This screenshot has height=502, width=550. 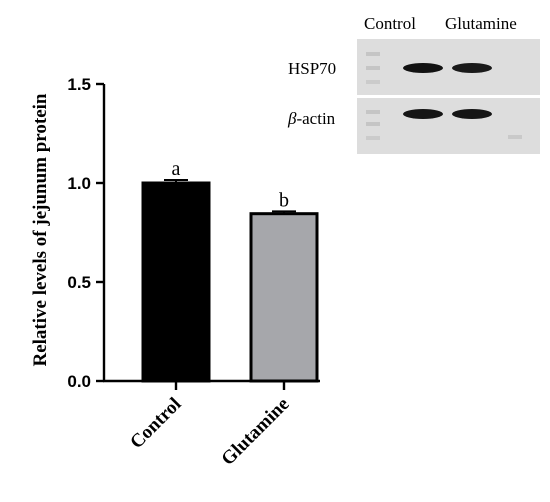 I want to click on blot-band-beta-actin-control, so click(x=423, y=114).